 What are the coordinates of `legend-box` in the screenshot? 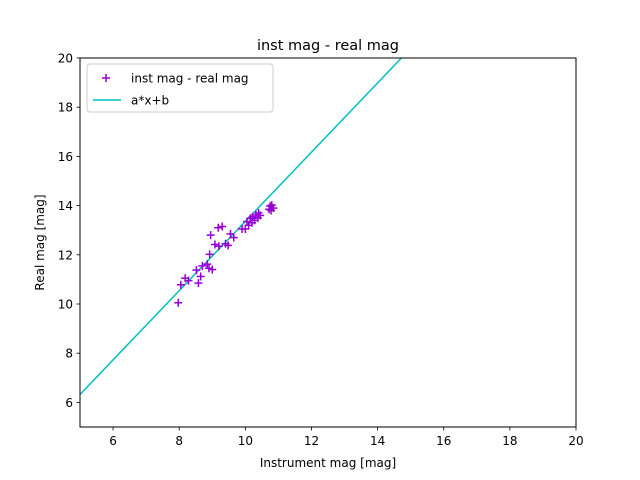 It's located at (180, 88).